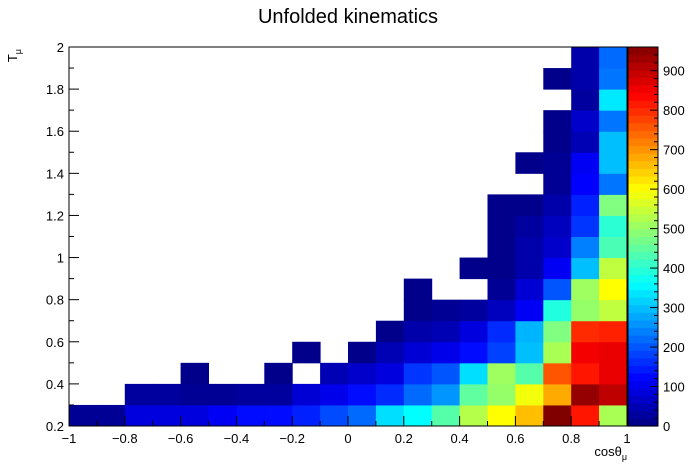 Image resolution: width=696 pixels, height=472 pixels. What do you see at coordinates (674, 150) in the screenshot?
I see `z-tick-label: 700` at bounding box center [674, 150].